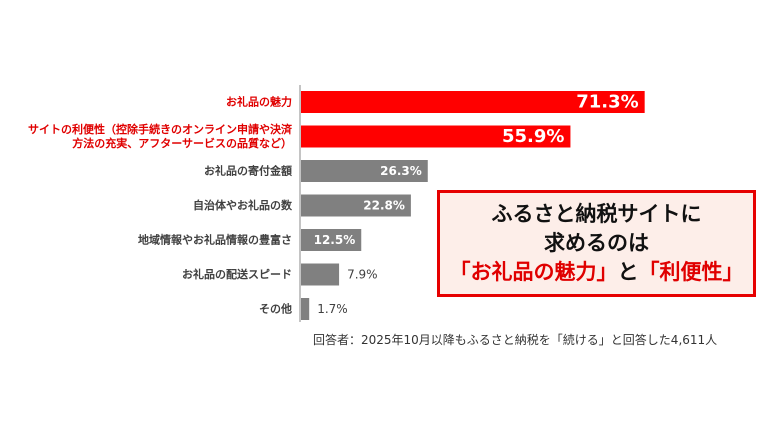 Image resolution: width=770 pixels, height=433 pixels. Describe the element at coordinates (691, 272) in the screenshot. I see `callout-highlight-convenience: 「利便性」` at that location.